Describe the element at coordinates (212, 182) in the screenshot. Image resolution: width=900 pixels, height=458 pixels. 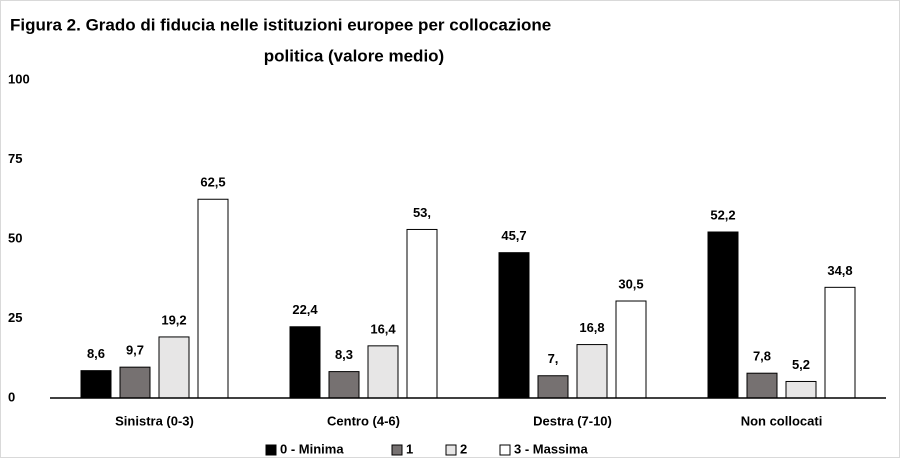
I see `data-label: 62,5` at that location.